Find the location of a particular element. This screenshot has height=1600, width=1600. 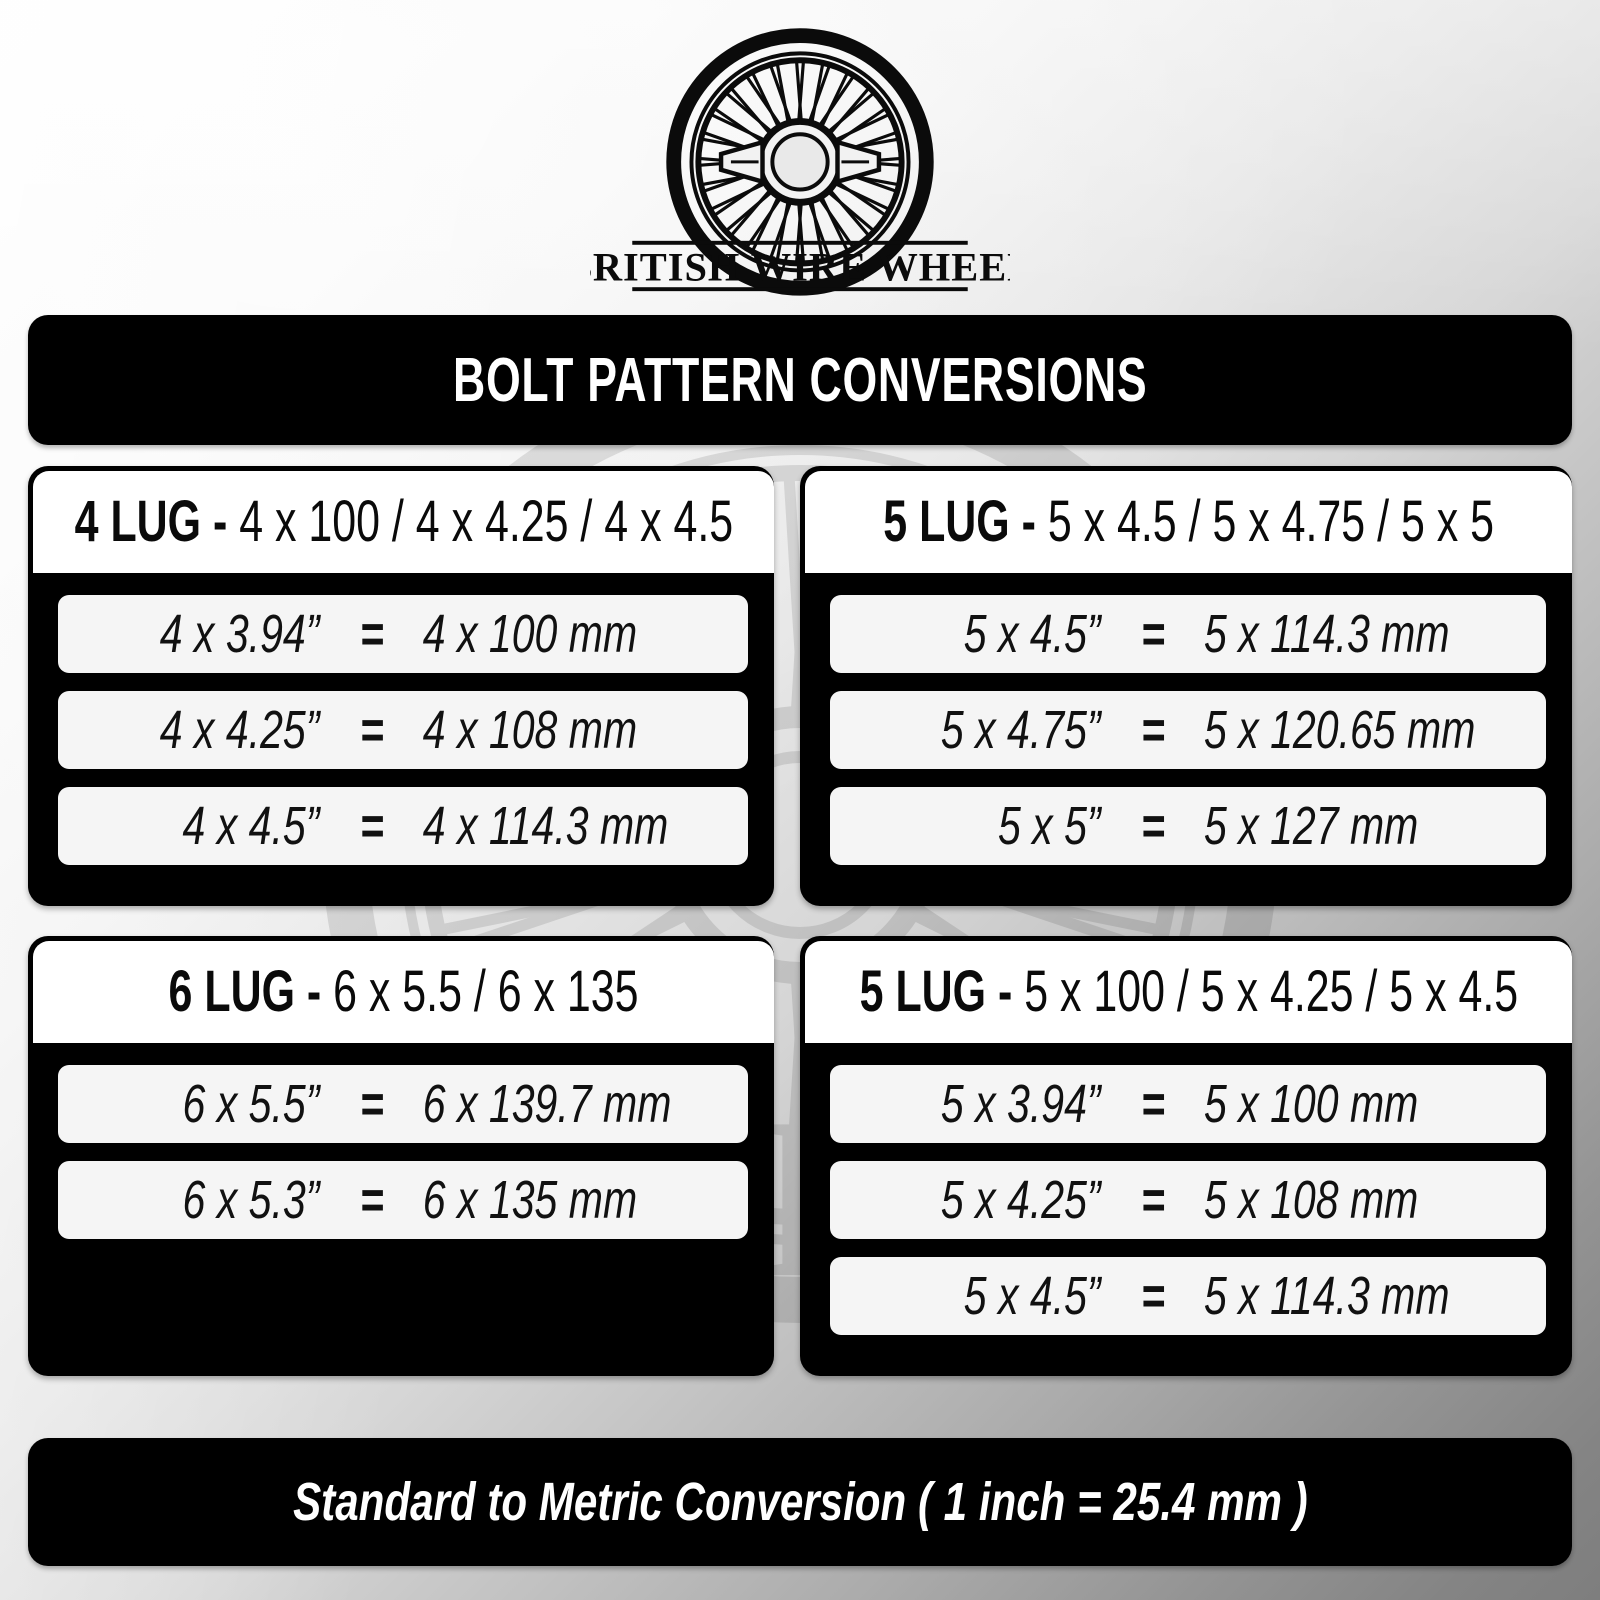

imperial-value: 6 x 5.5” is located at coordinates (251, 1104).